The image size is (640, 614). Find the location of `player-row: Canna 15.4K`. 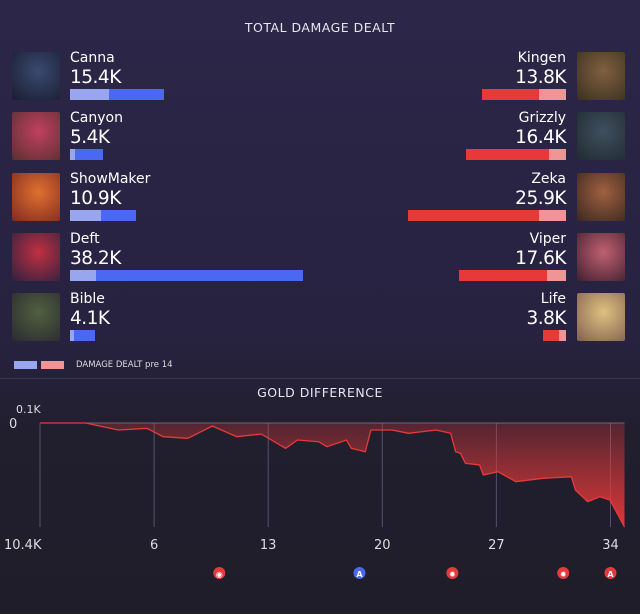

player-row: Canna 15.4K is located at coordinates (320, 81).